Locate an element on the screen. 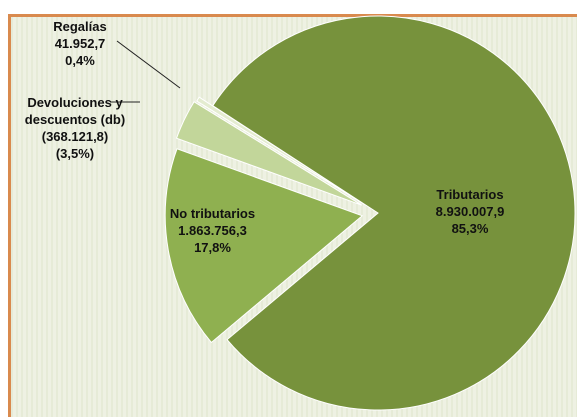 The height and width of the screenshot is (417, 577). value-label: (368.121,8) is located at coordinates (75, 136).